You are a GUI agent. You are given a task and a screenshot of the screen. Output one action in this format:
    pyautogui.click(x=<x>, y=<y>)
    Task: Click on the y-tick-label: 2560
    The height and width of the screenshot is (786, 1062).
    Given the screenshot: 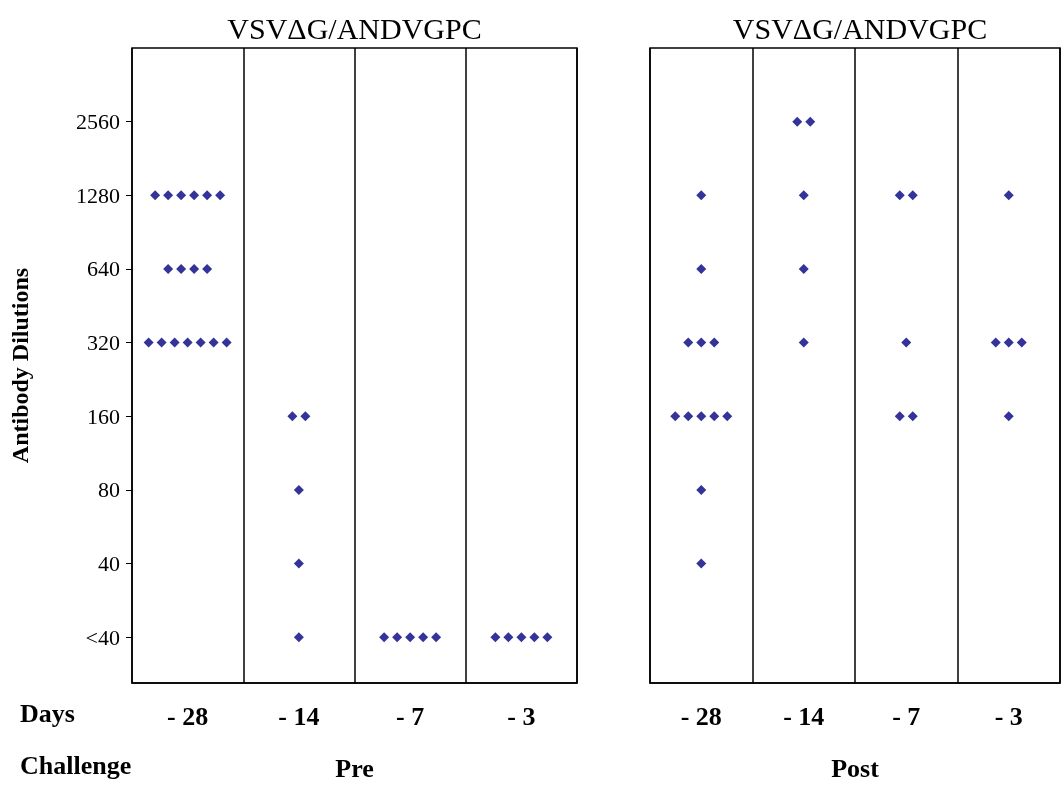 What is the action you would take?
    pyautogui.click(x=98, y=122)
    